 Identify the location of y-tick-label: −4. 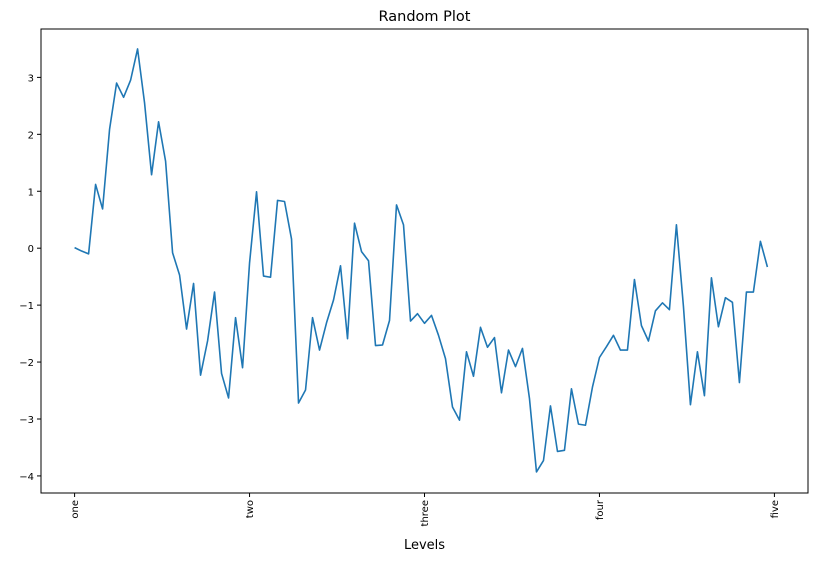
(26, 477).